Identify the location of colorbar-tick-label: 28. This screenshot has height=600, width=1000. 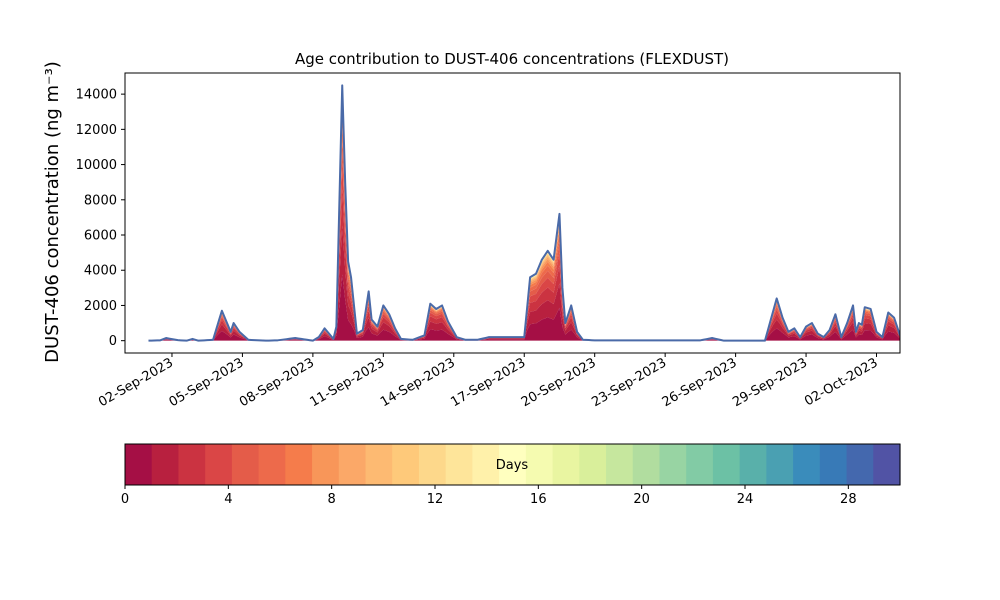
(848, 499).